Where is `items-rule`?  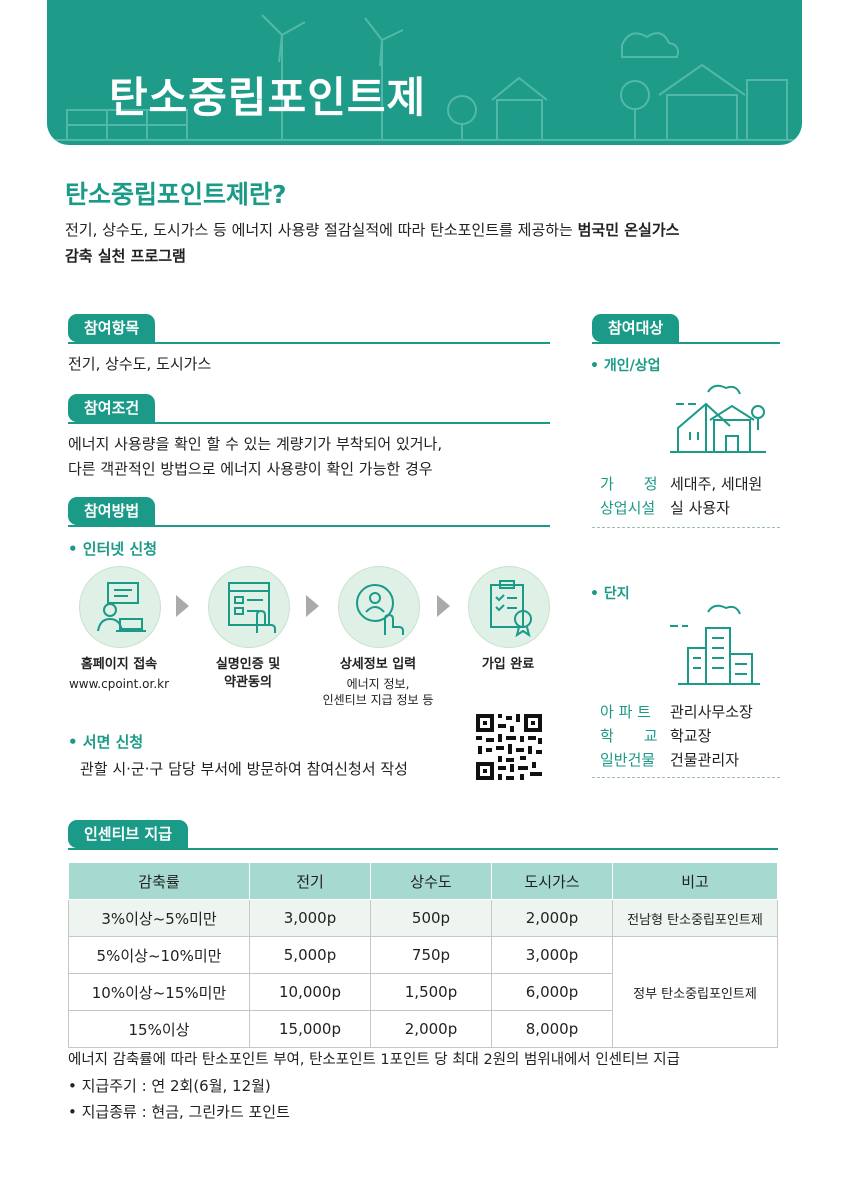
items-rule is located at coordinates (309, 343).